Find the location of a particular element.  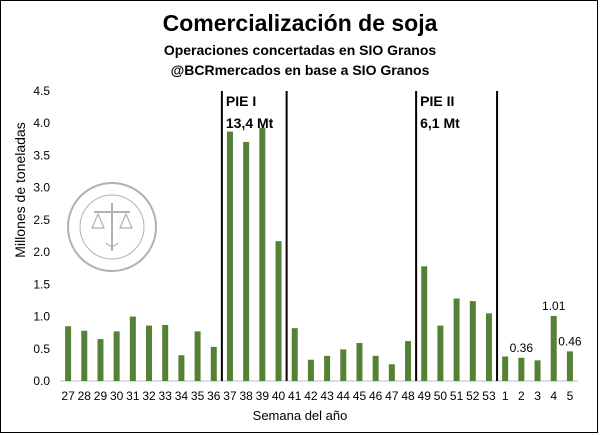

bcr-seal-watermark is located at coordinates (112, 227).